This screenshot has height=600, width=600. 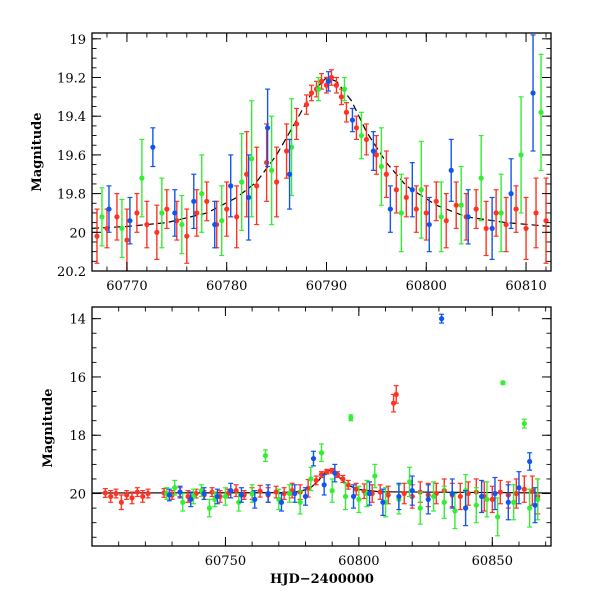 What do you see at coordinates (71, 272) in the screenshot?
I see `y-tick-label: 20.2` at bounding box center [71, 272].